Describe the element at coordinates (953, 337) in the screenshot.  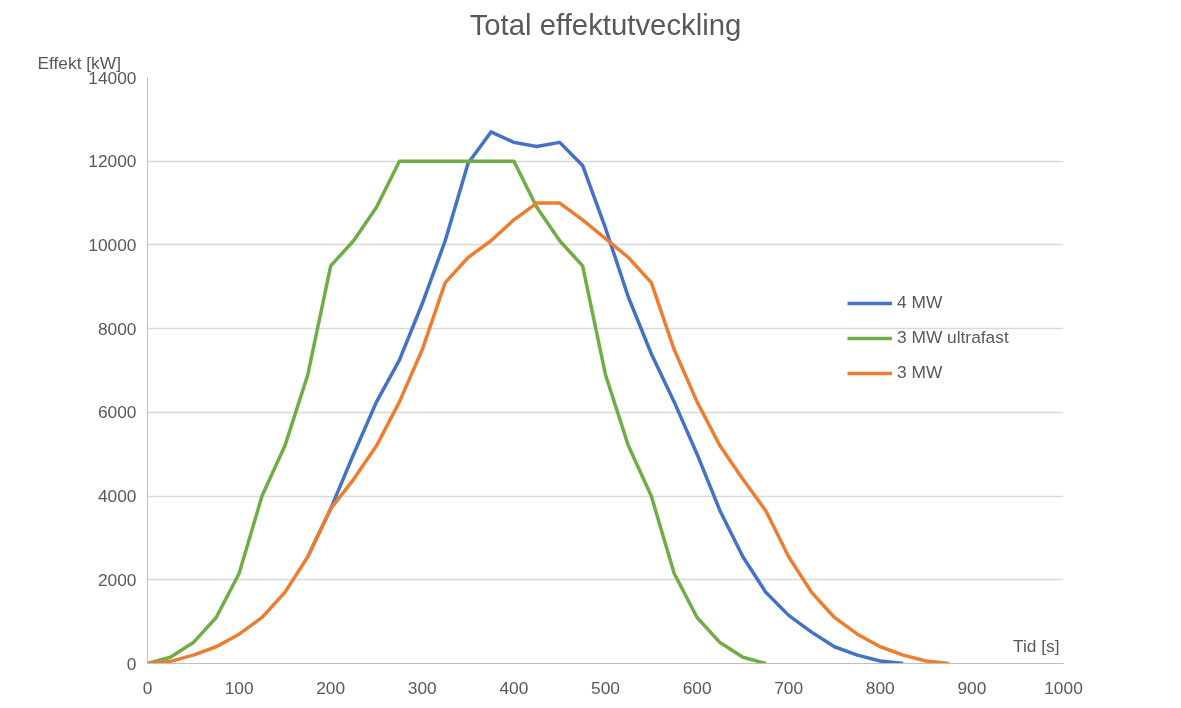
I see `legend-label: 3 MW ultrafast` at that location.